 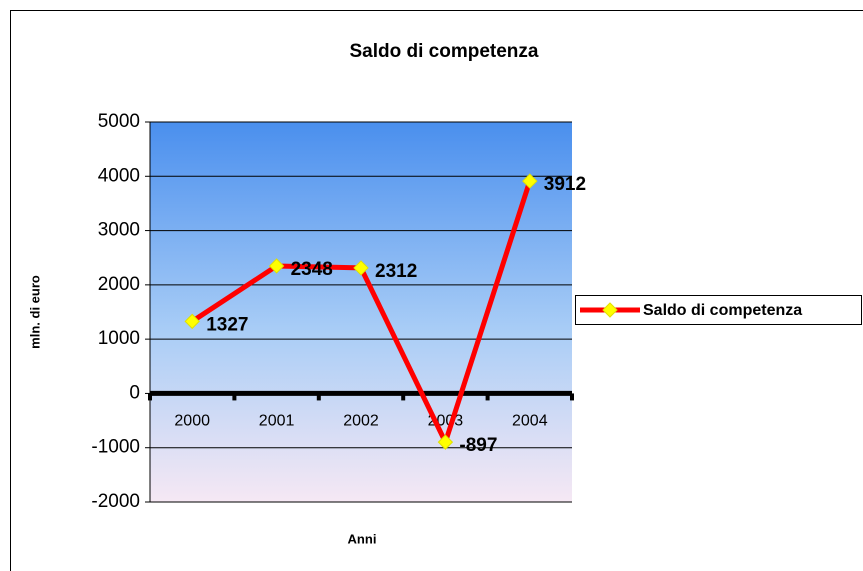 I want to click on y-axis-title: mln. di euro, so click(x=34, y=312).